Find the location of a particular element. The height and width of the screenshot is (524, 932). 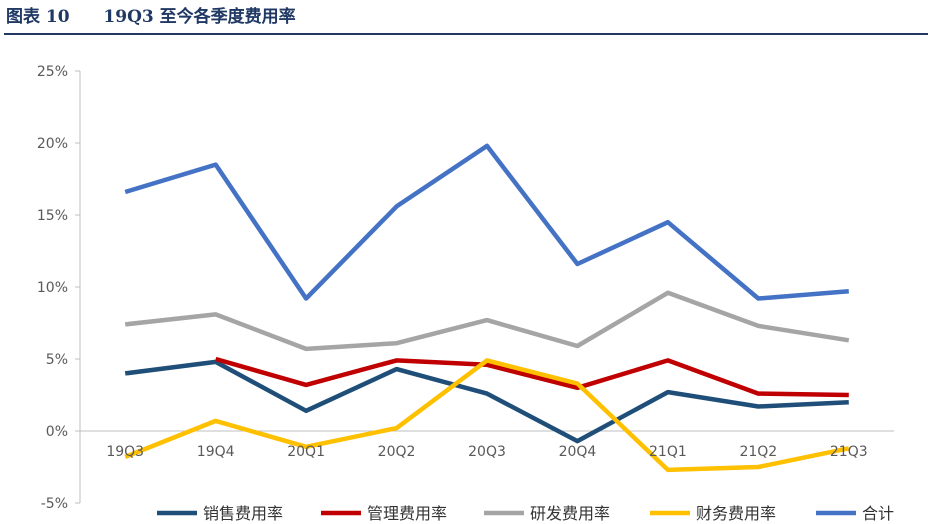

figure-label: 图表 10 is located at coordinates (38, 17).